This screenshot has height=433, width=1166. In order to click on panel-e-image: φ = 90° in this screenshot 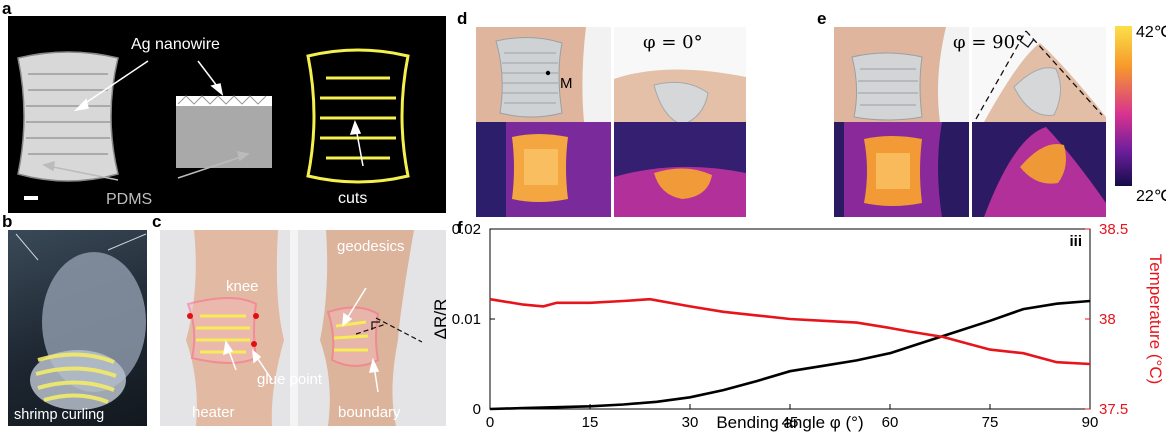, I will do `click(970, 122)`.